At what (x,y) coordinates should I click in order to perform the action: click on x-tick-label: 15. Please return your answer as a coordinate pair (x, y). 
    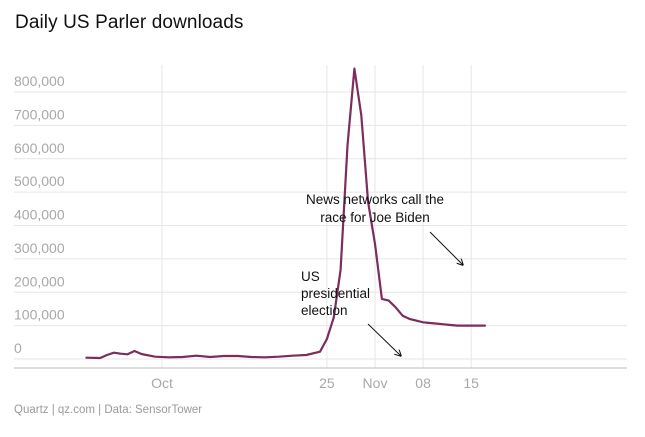
    Looking at the image, I should click on (471, 383).